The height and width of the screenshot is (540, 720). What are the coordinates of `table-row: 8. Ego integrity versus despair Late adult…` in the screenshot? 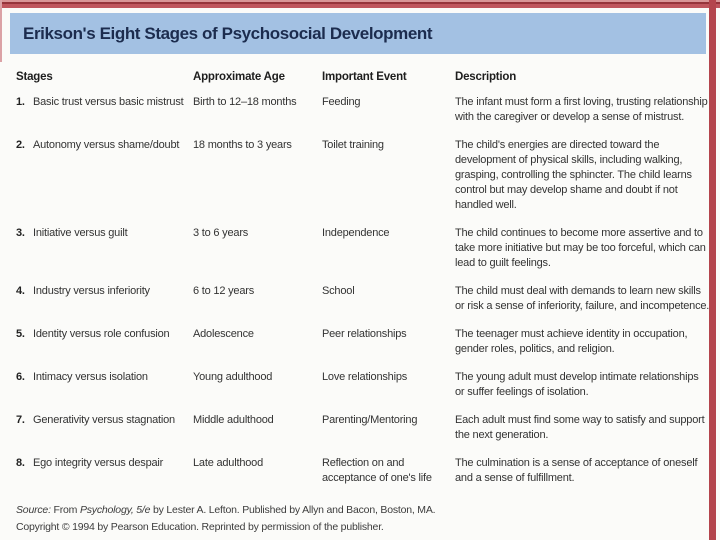 It's located at (363, 471).